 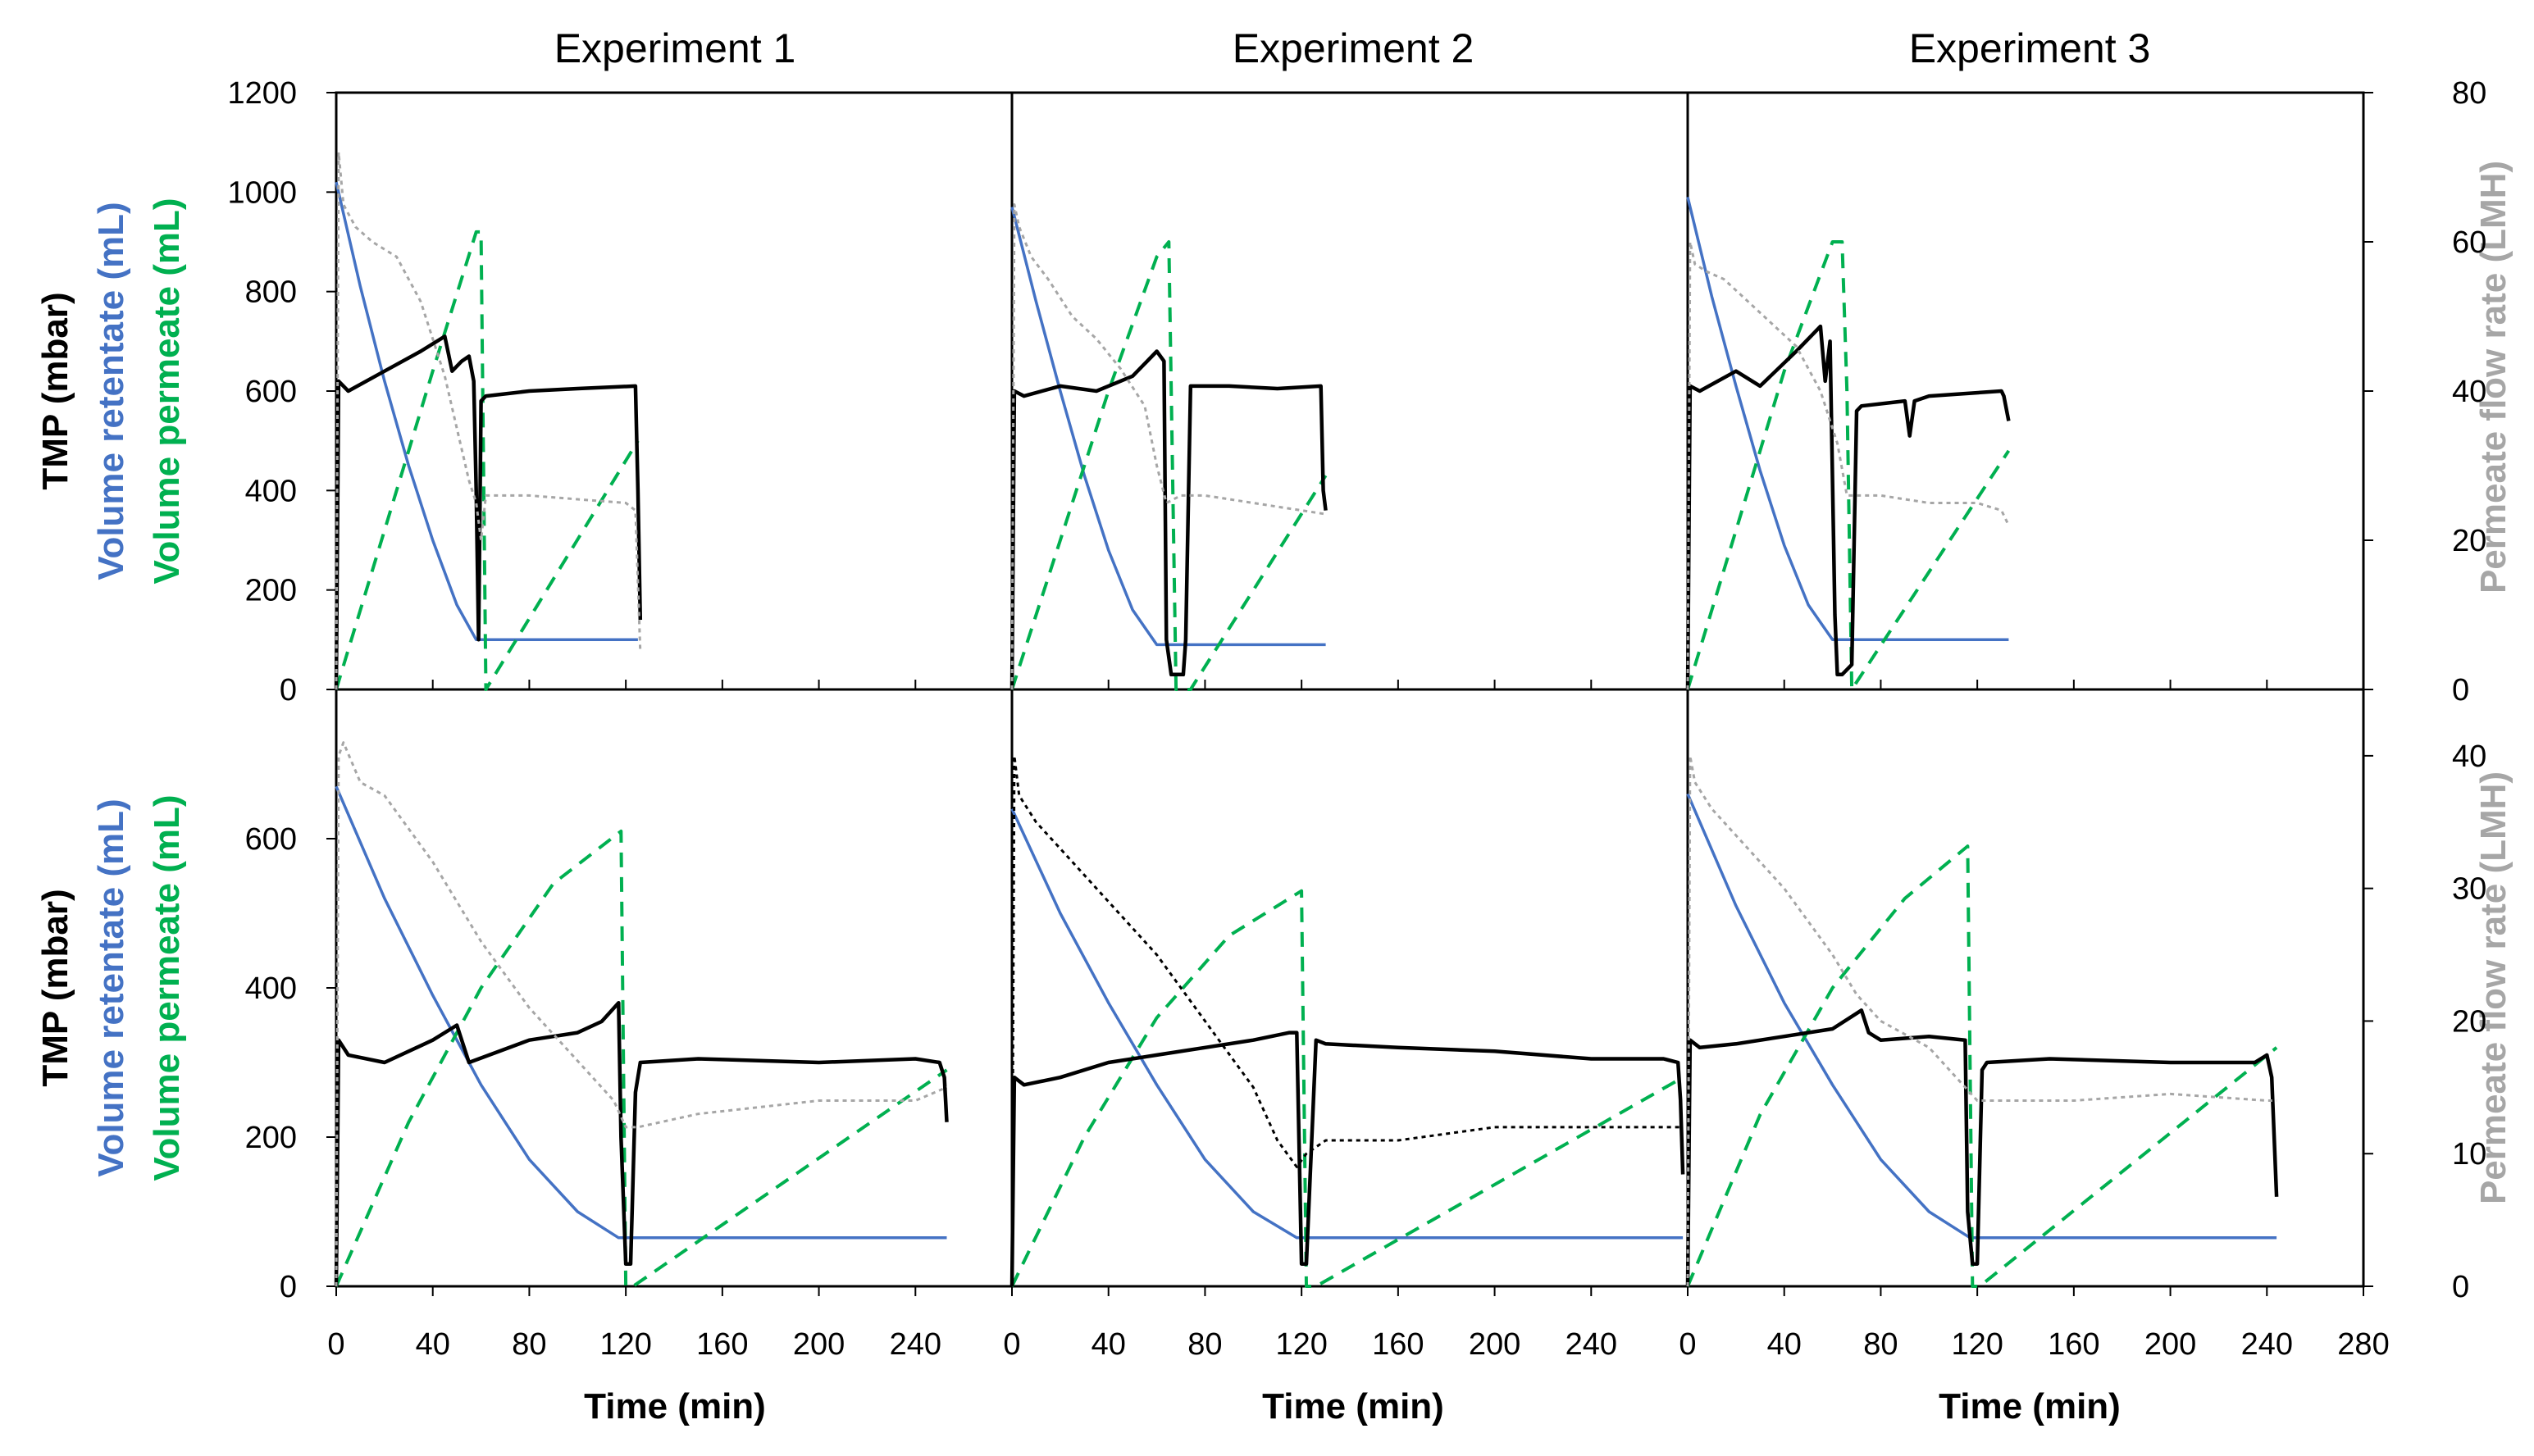 I want to click on title-experiment-1: Experiment 1, so click(x=675, y=48).